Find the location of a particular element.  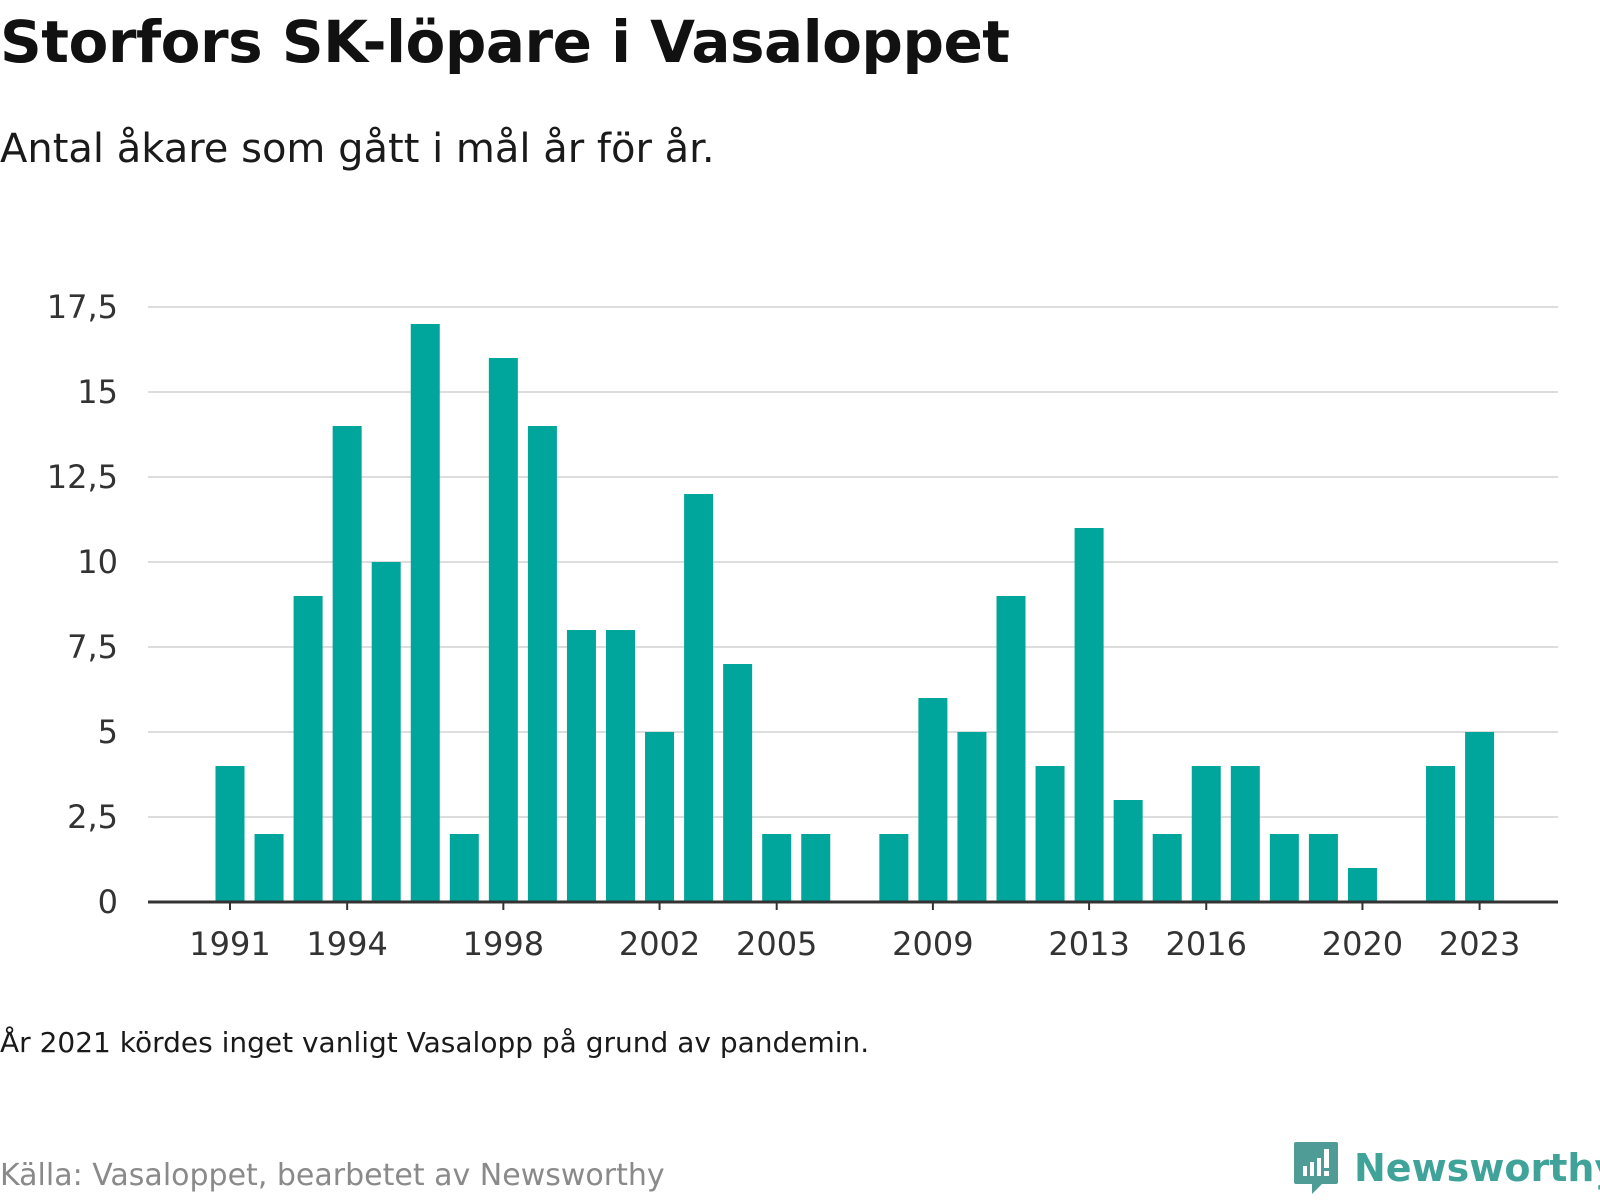

brand-name: Newsworthy is located at coordinates (1477, 1168).